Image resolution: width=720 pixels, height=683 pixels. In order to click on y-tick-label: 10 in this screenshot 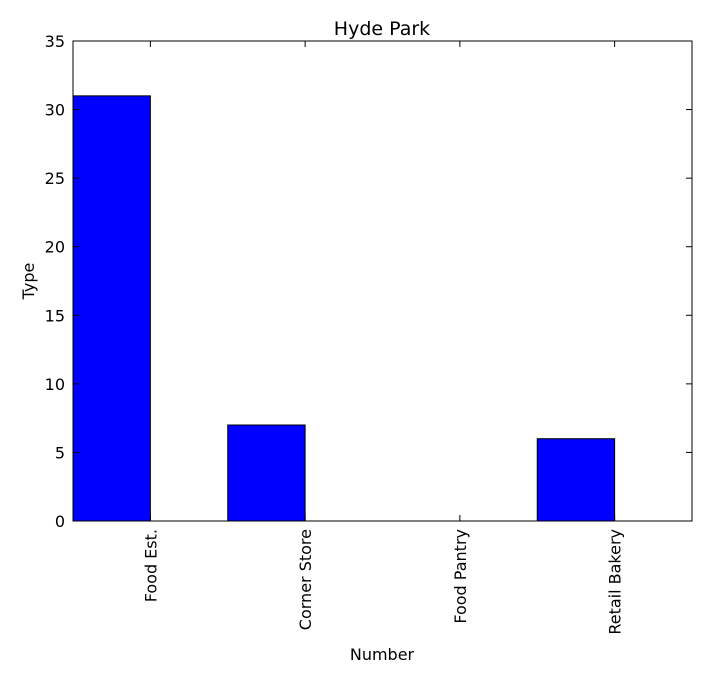, I will do `click(55, 384)`.